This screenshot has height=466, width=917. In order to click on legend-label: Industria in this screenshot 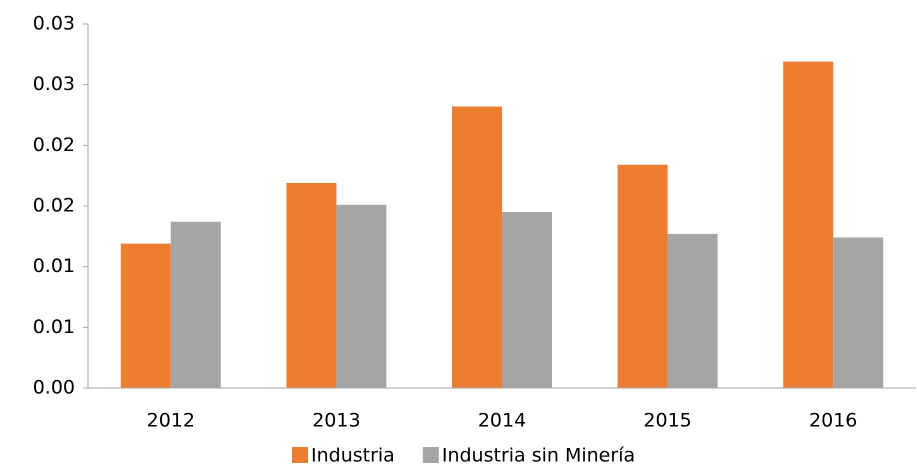, I will do `click(353, 455)`.